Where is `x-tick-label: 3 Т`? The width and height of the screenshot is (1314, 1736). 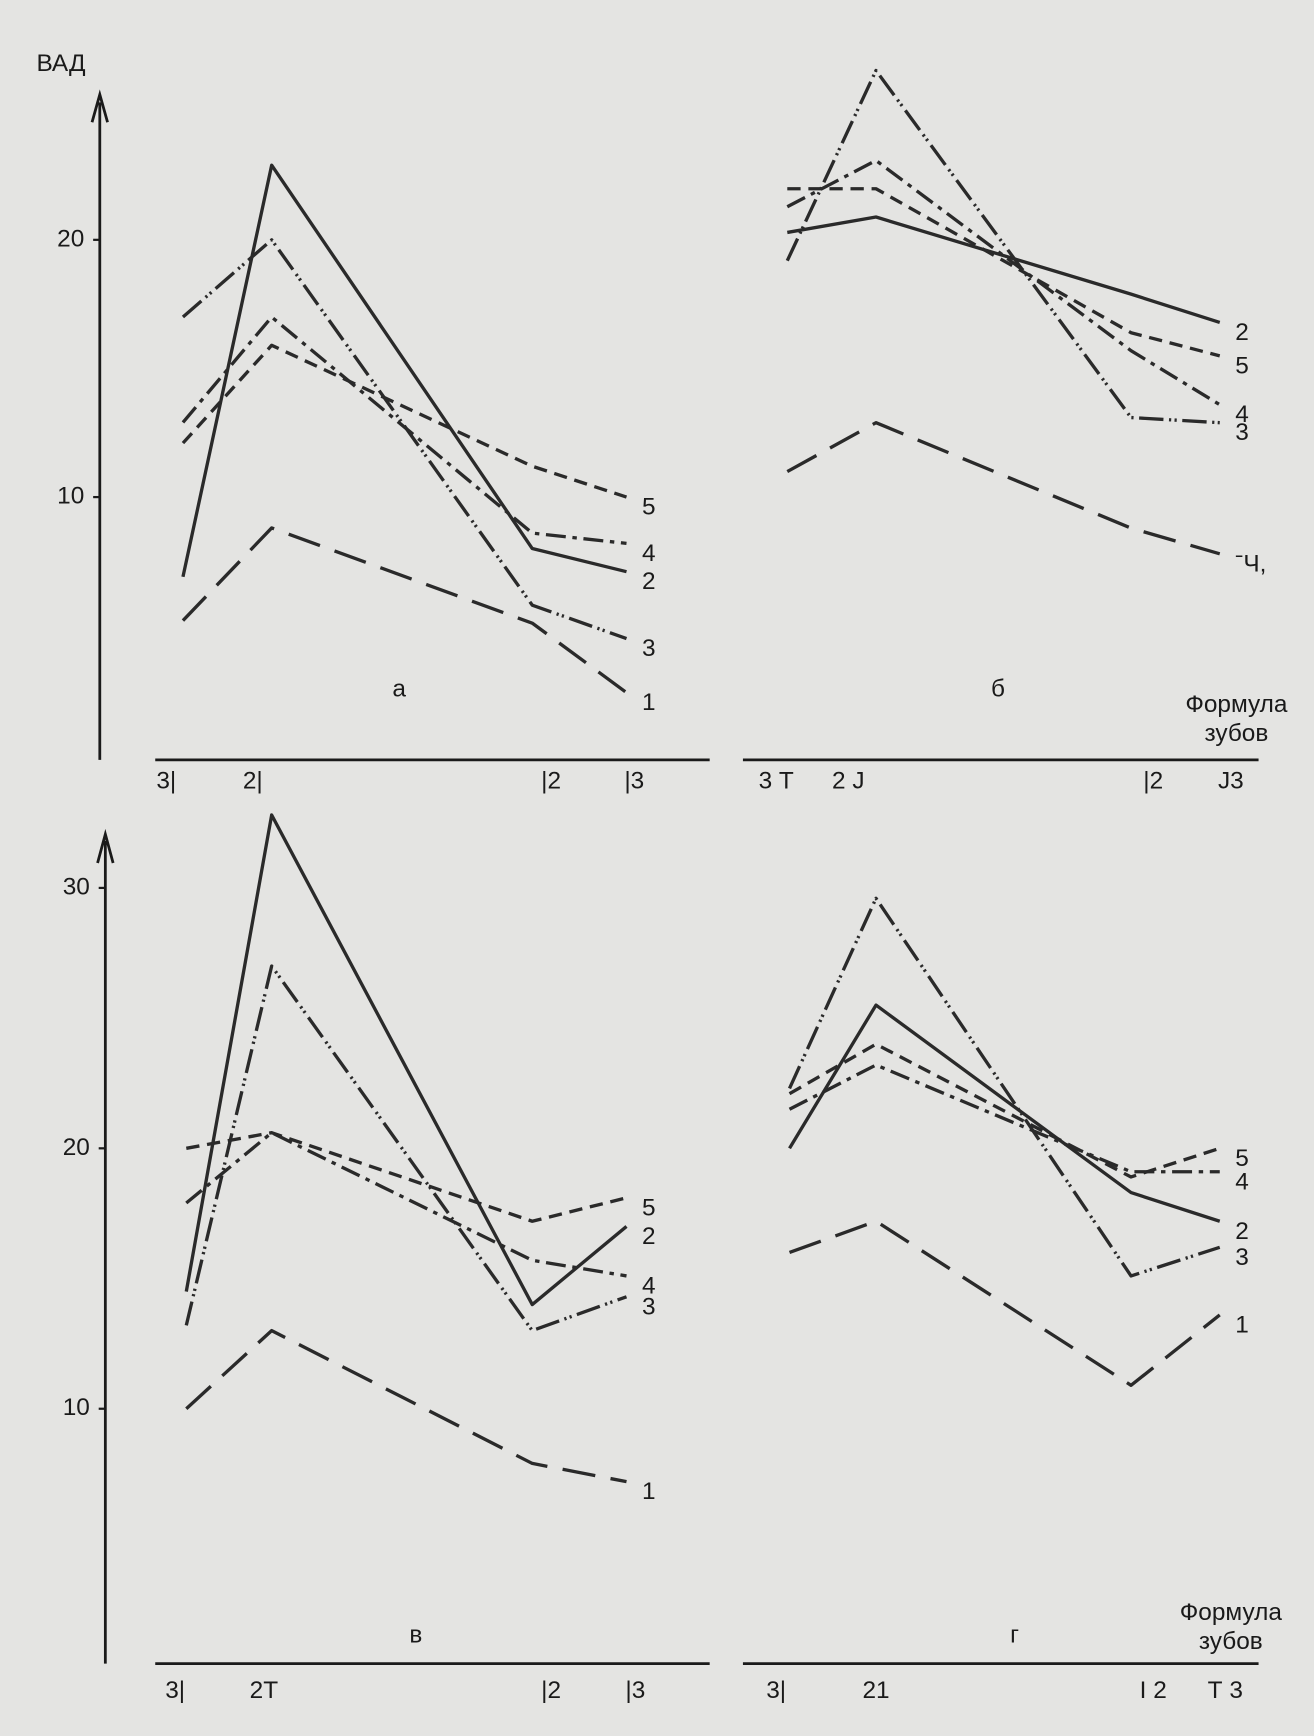
x-tick-label: 3 Т is located at coordinates (776, 781).